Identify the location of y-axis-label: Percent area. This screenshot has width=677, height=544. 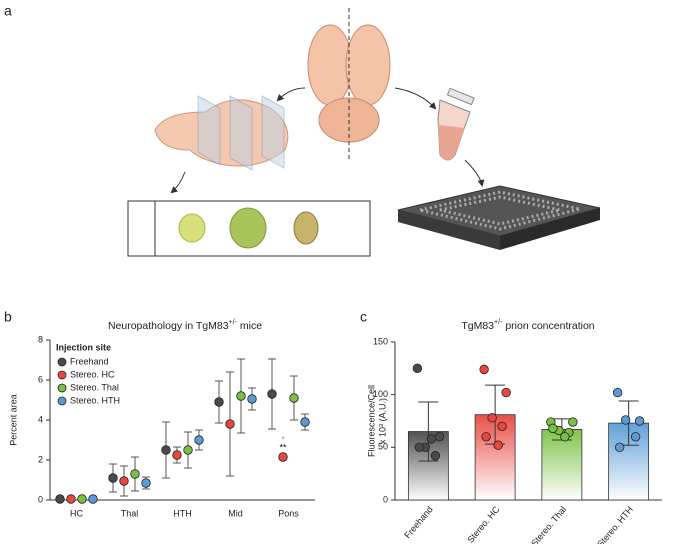
(13, 420).